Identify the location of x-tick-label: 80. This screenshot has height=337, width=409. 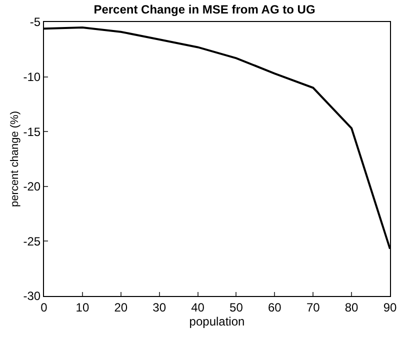
(351, 307).